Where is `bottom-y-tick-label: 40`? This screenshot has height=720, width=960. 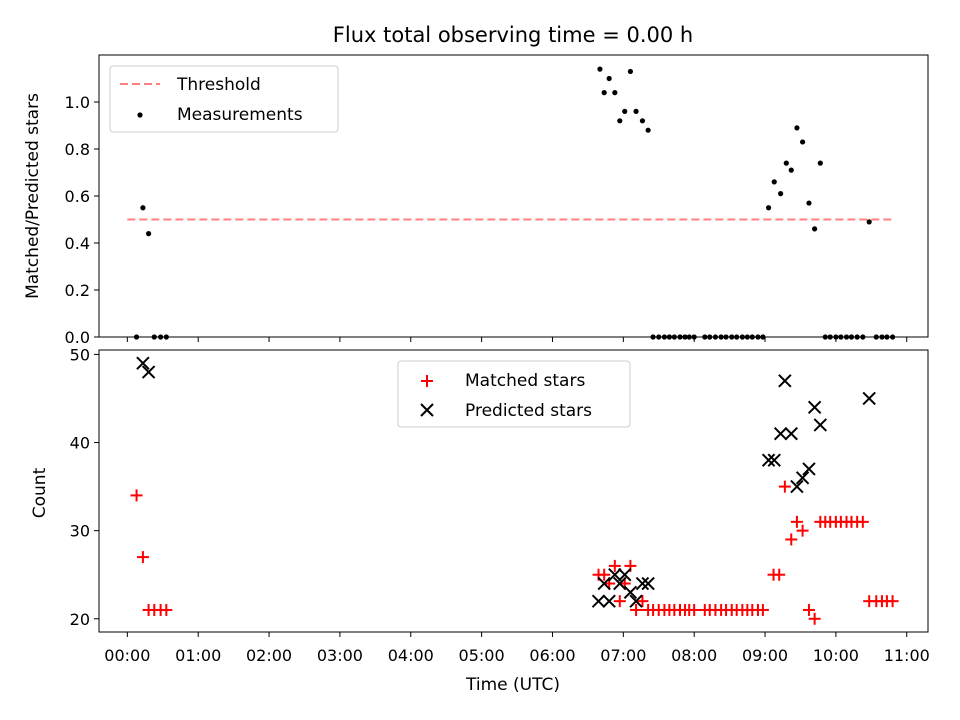
bottom-y-tick-label: 40 is located at coordinates (80, 443).